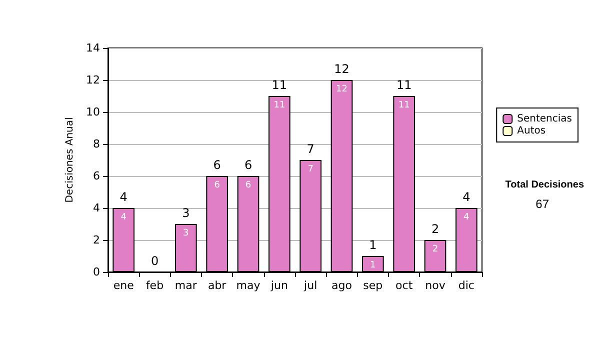 The height and width of the screenshot is (340, 600). What do you see at coordinates (93, 48) in the screenshot?
I see `y-tick-label: 14` at bounding box center [93, 48].